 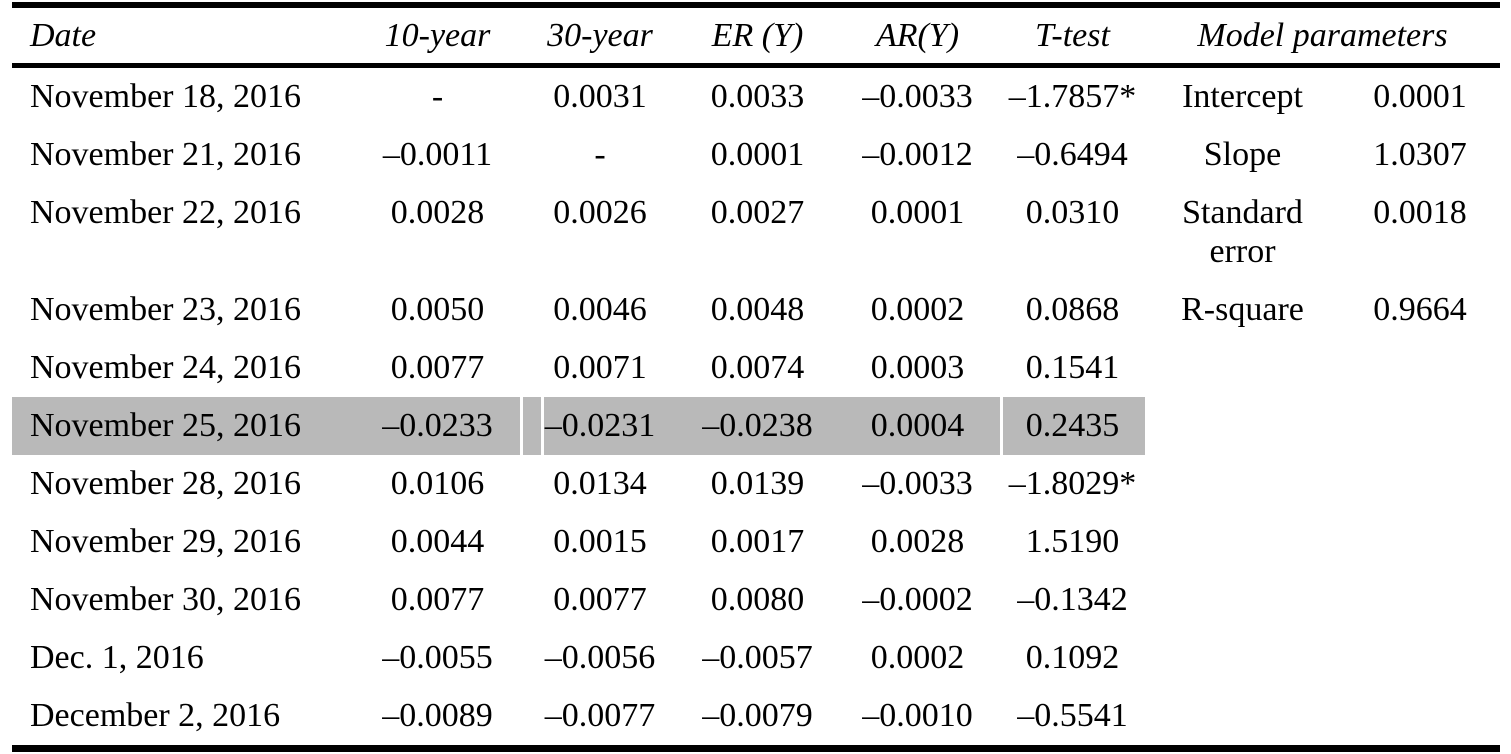 I want to click on date-cell: November 24, 2016, so click(x=166, y=367).